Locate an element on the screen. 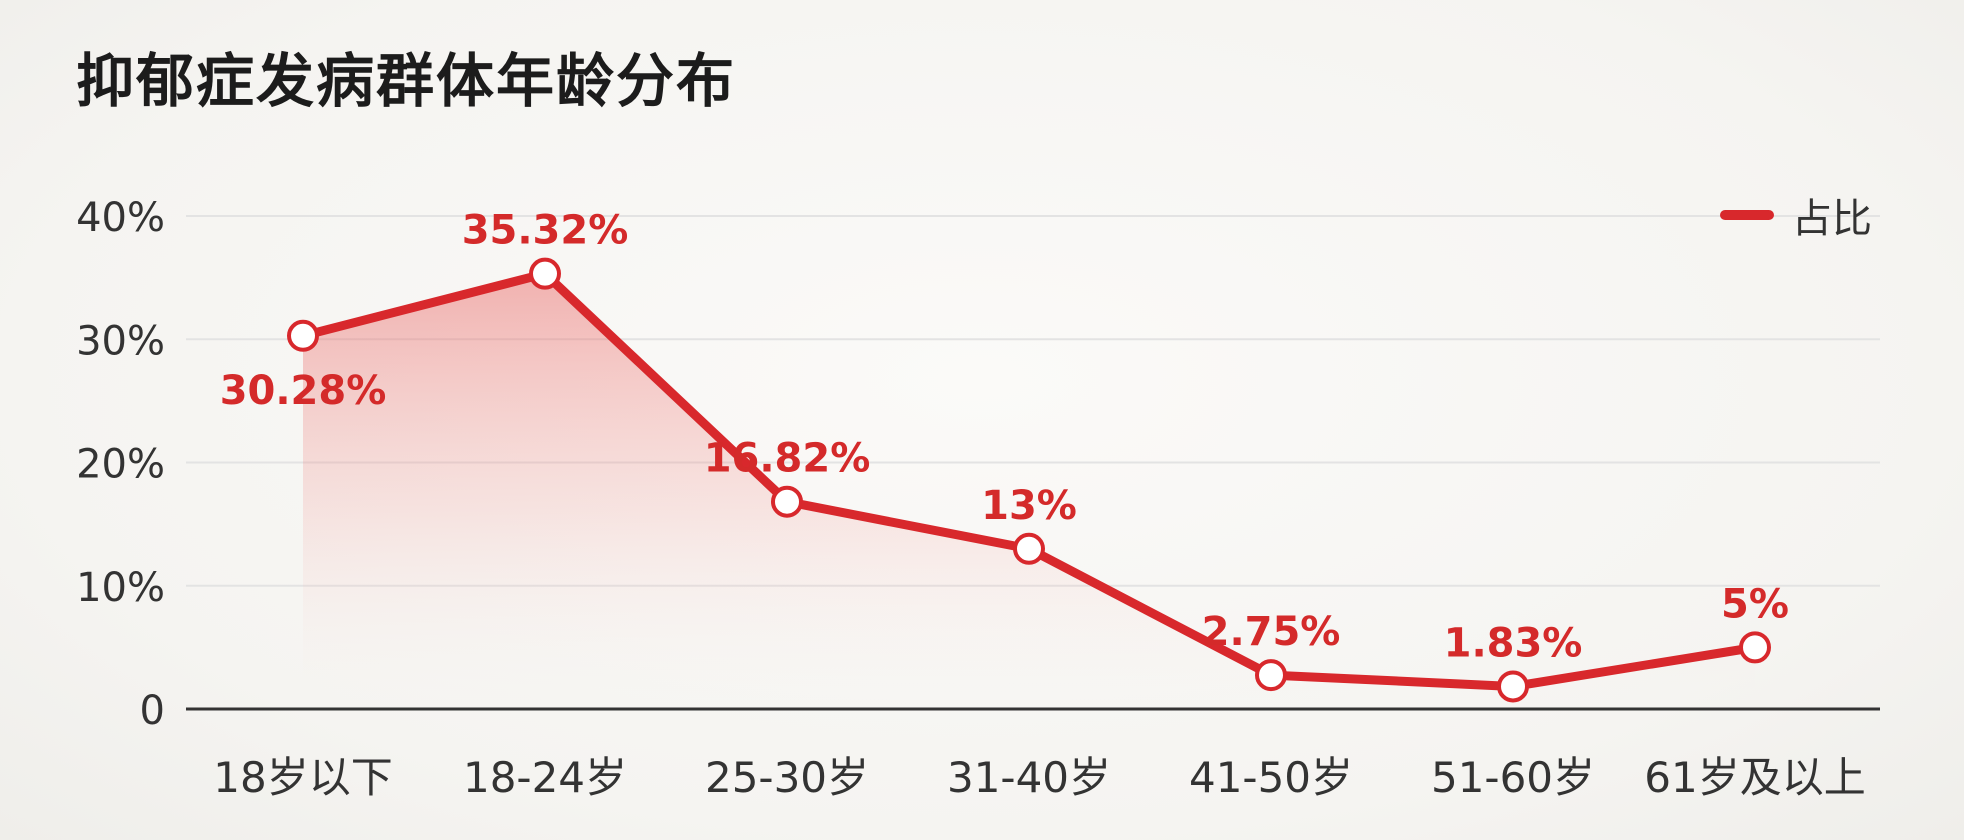 The image size is (1964, 840). data-label: 2.75% is located at coordinates (1271, 632).